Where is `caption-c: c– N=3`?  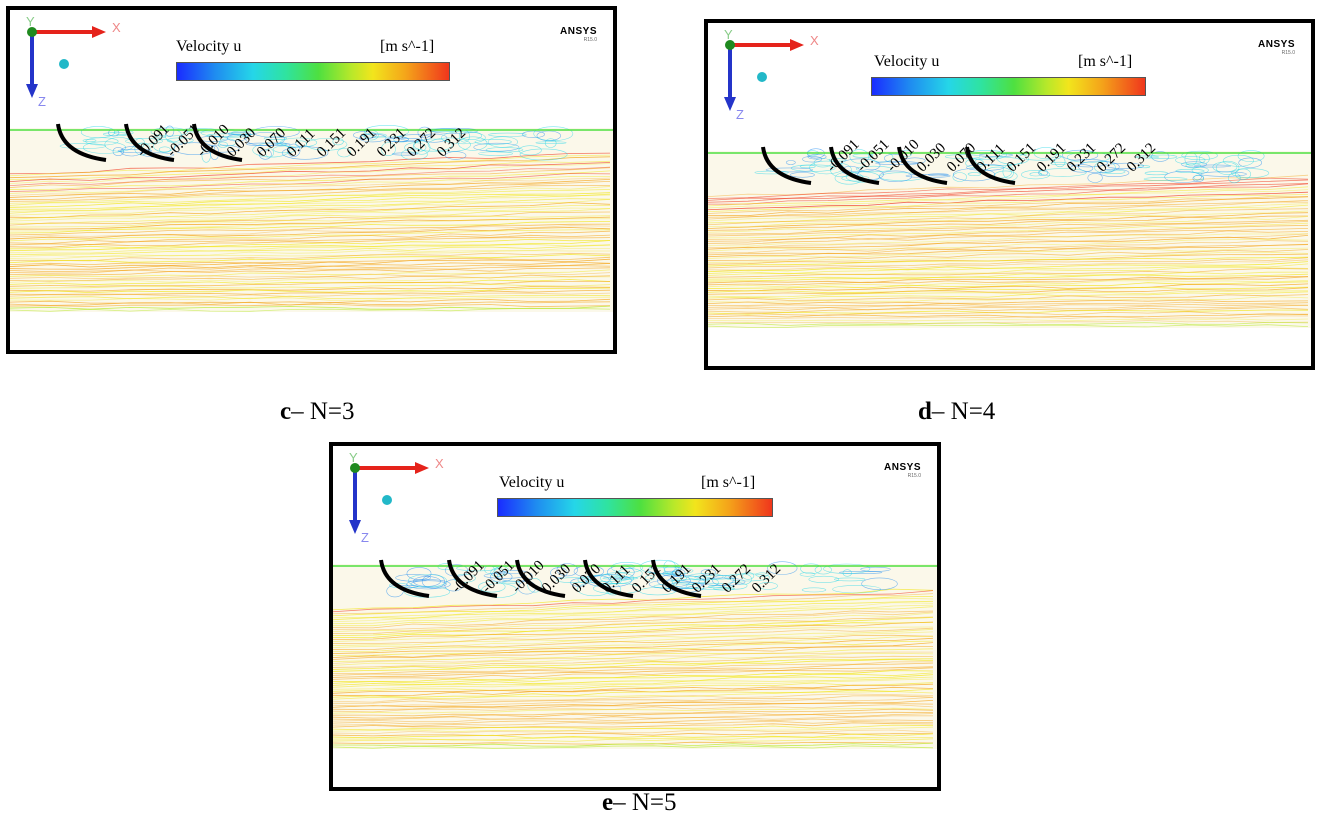
caption-c: c– N=3 is located at coordinates (317, 412).